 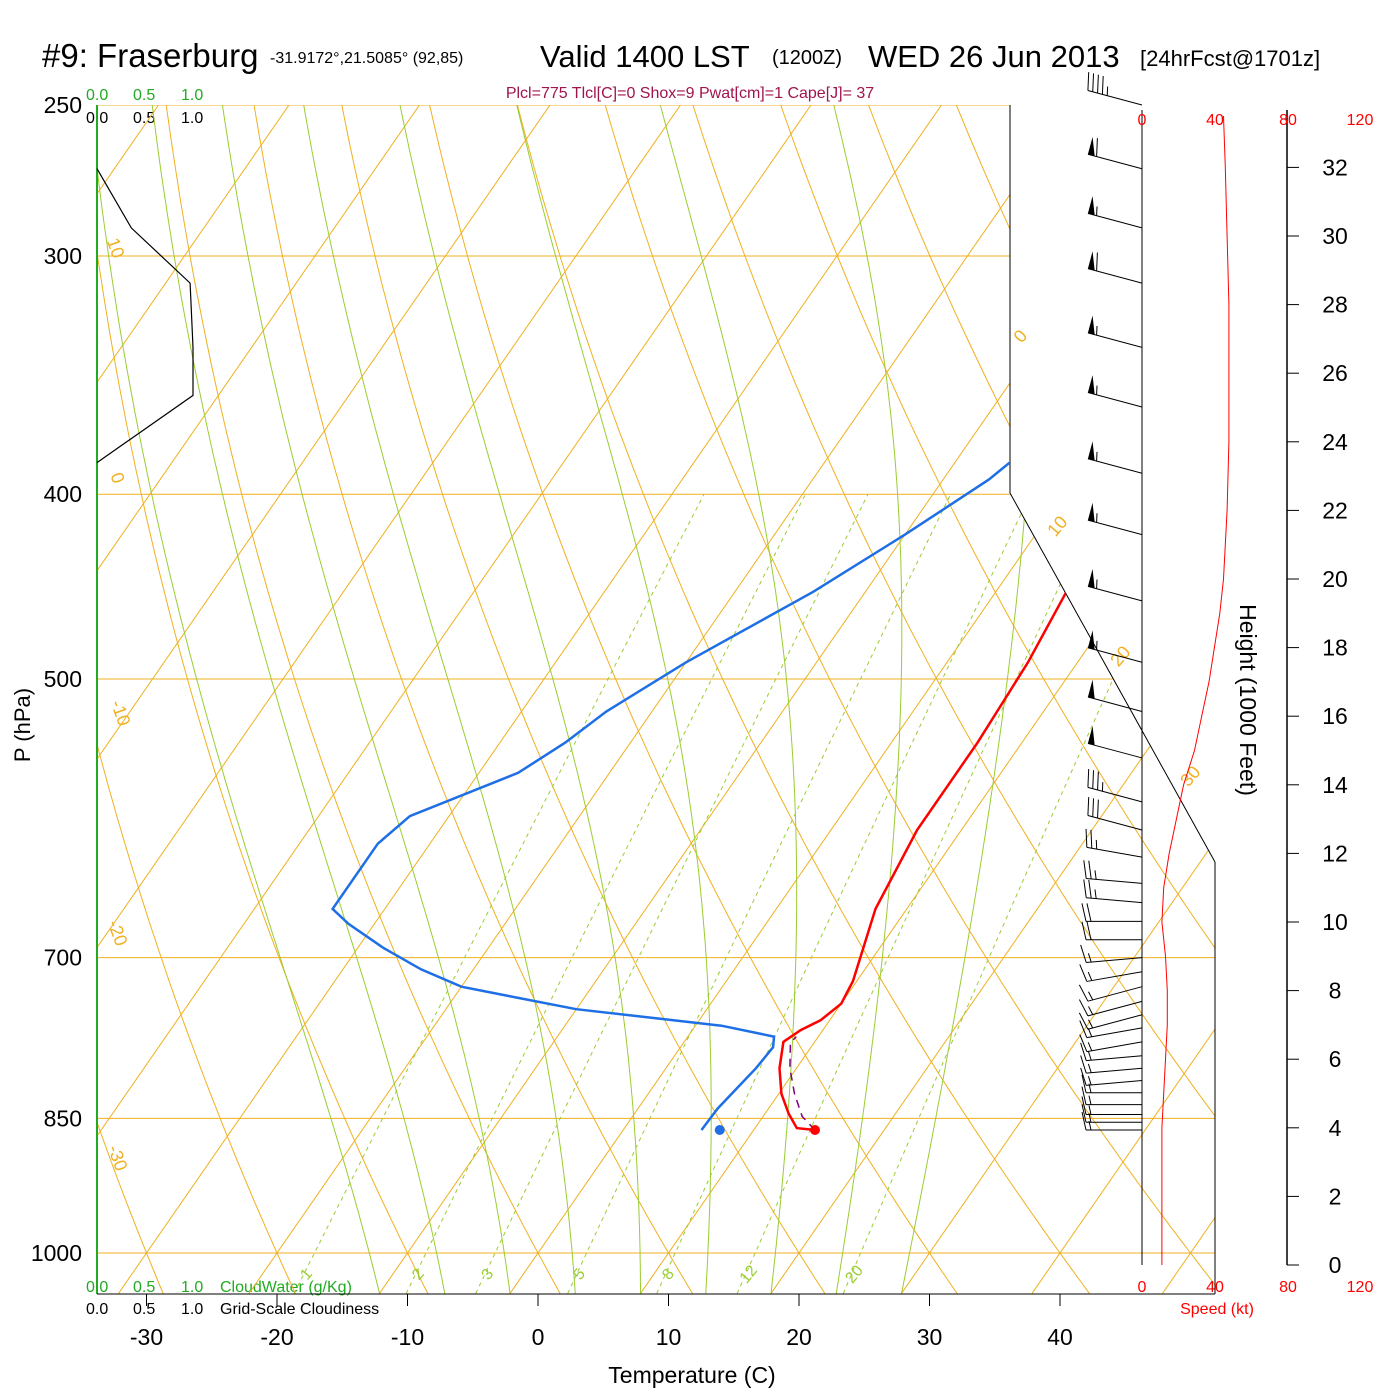 I want to click on y-tick-label-700: 700, so click(x=63, y=958).